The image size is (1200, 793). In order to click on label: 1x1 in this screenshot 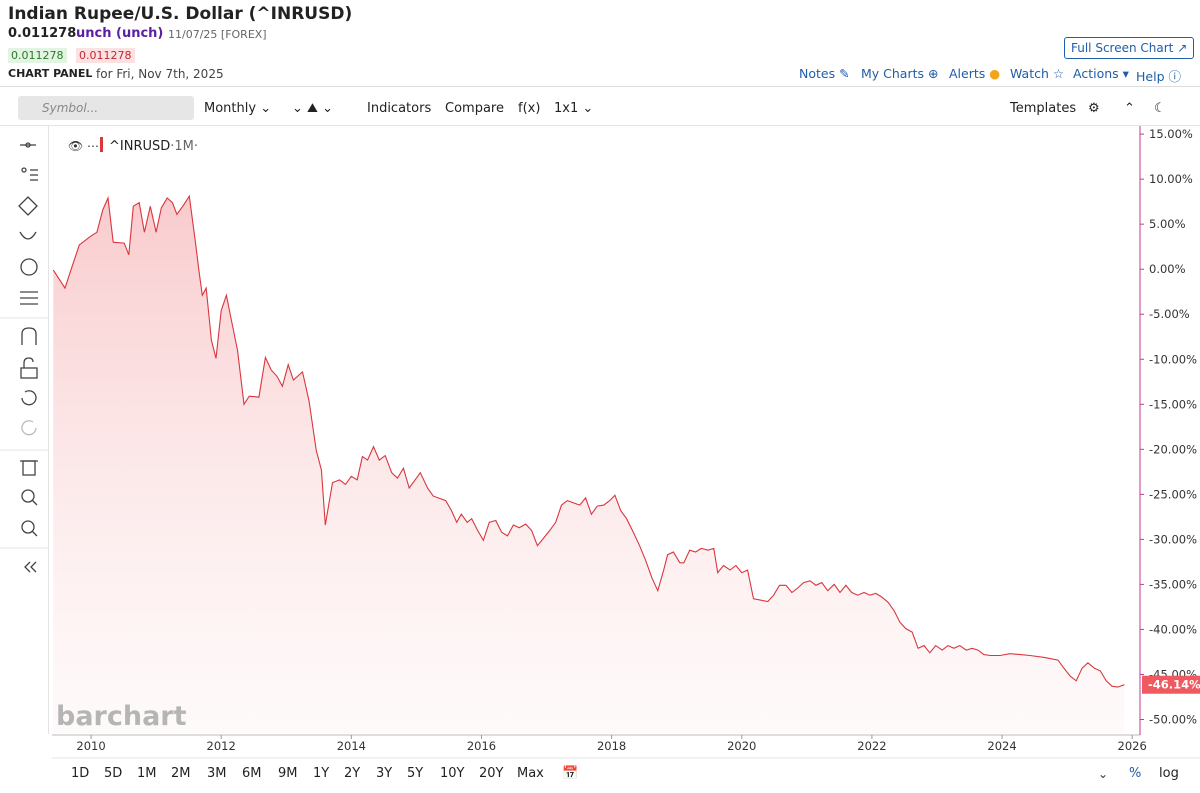, I will do `click(566, 108)`.